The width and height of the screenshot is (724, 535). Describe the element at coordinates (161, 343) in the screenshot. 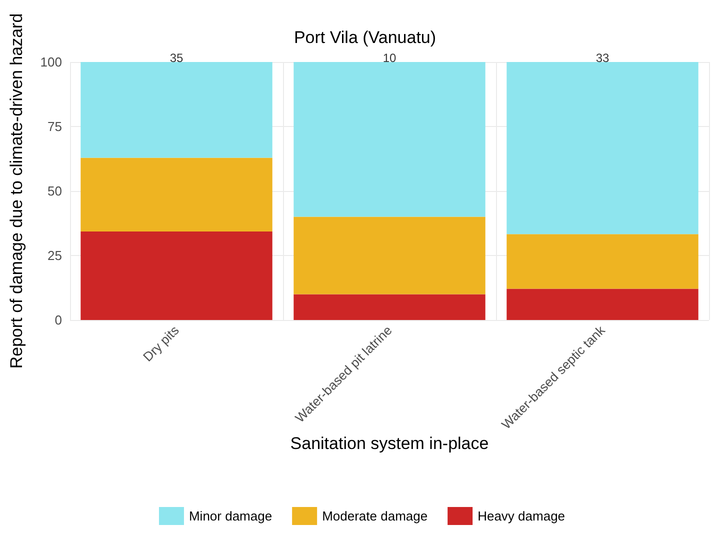

I see `x-tick-label: Dry pits` at that location.